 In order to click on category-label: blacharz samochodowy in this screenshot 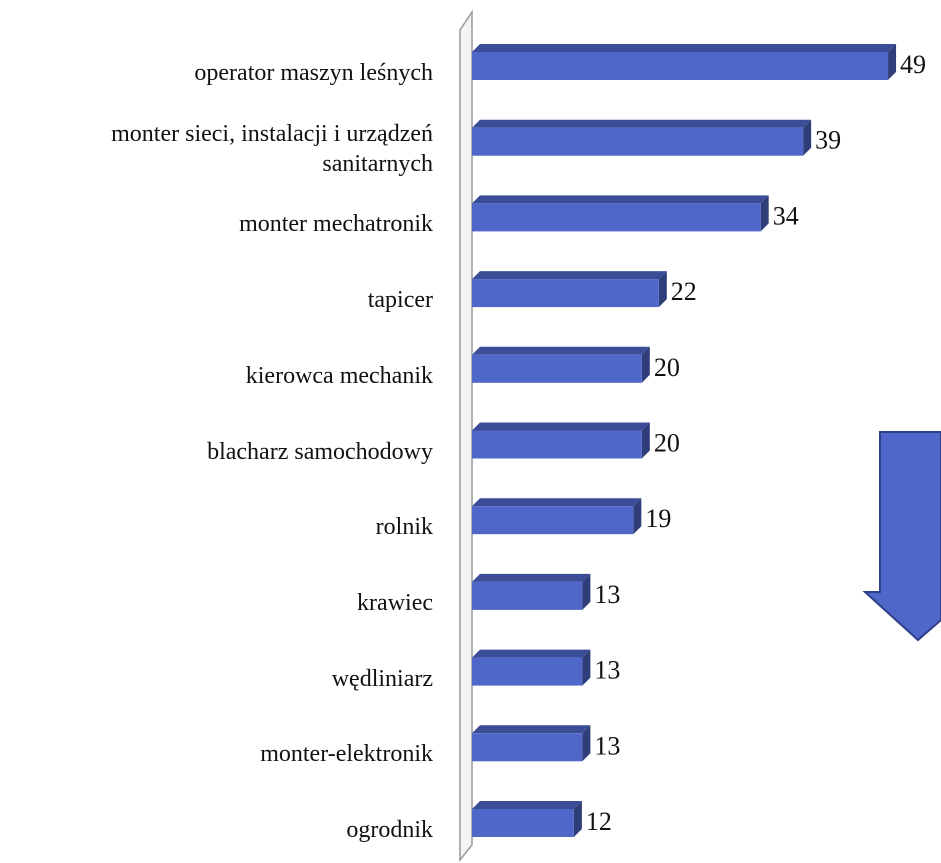, I will do `click(320, 451)`.